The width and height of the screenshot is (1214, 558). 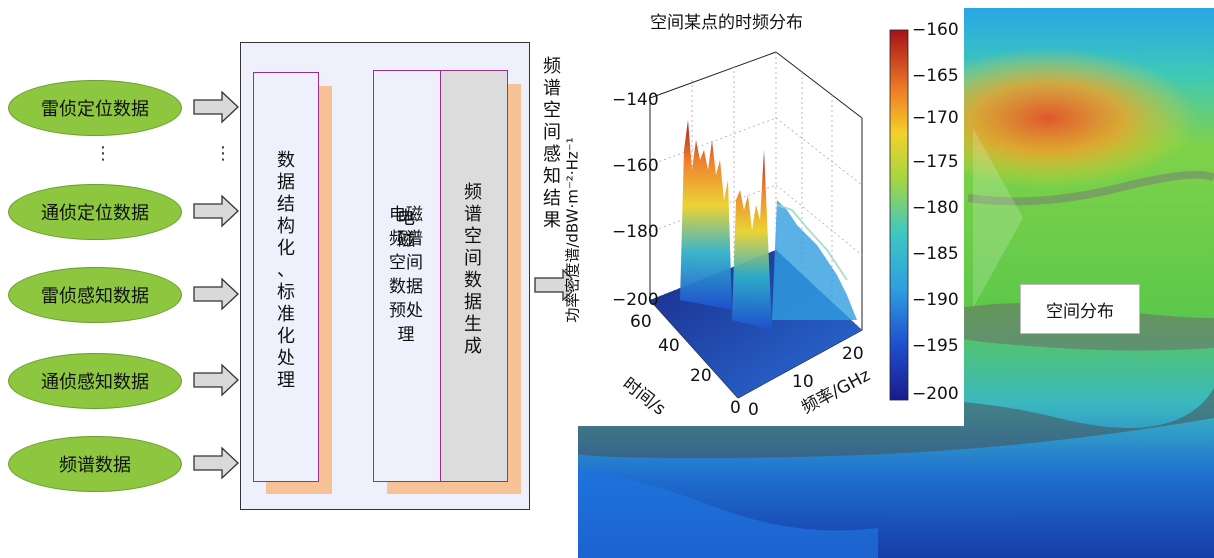 I want to click on stage2-label: 电磁, so click(x=406, y=229).